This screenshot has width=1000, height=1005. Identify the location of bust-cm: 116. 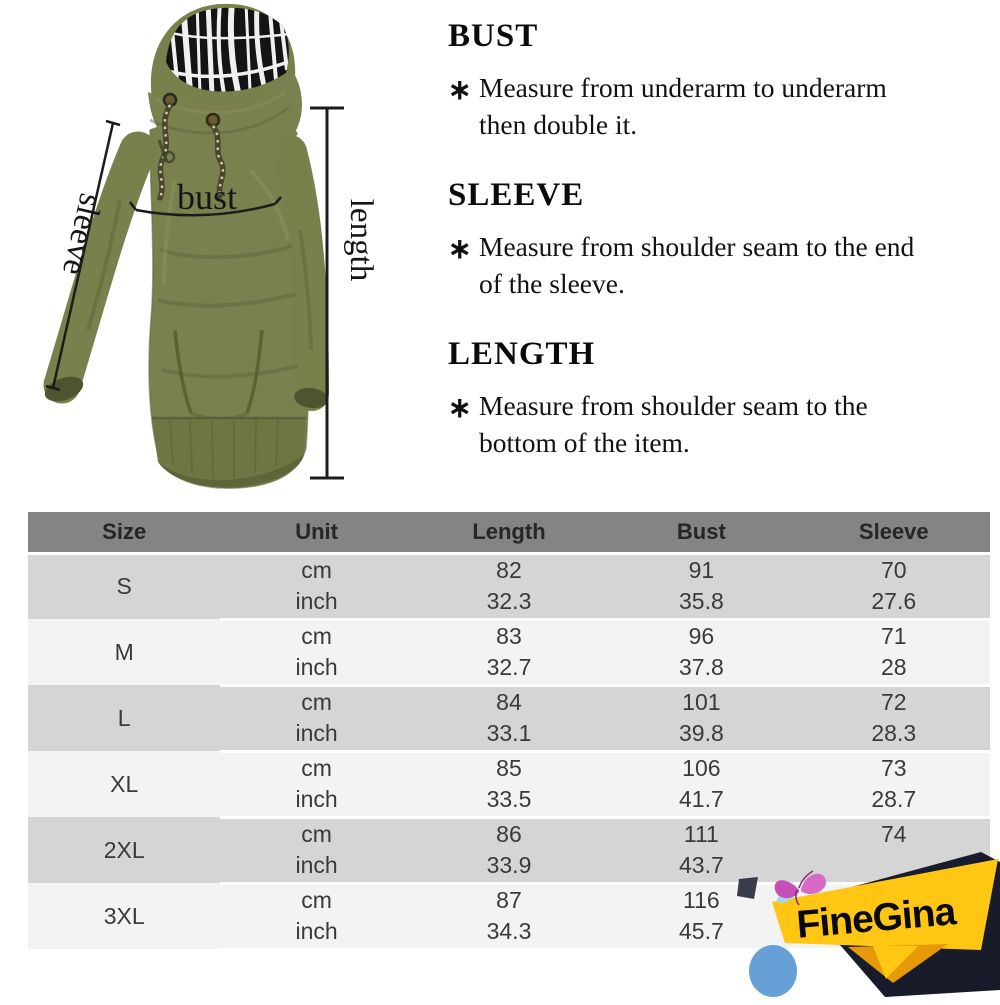
(701, 899).